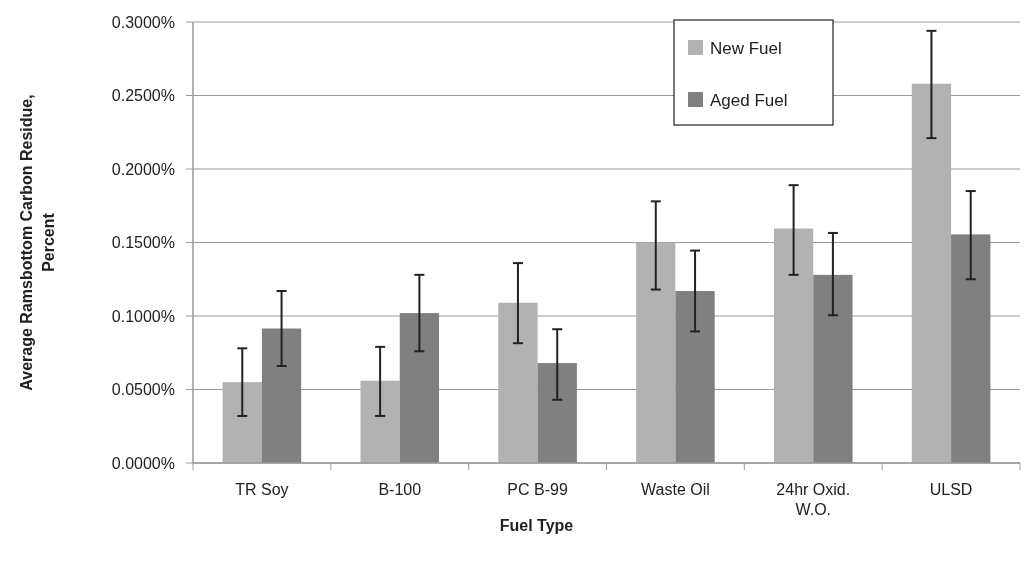  What do you see at coordinates (143, 169) in the screenshot?
I see `y-tick-label: 0.2000%` at bounding box center [143, 169].